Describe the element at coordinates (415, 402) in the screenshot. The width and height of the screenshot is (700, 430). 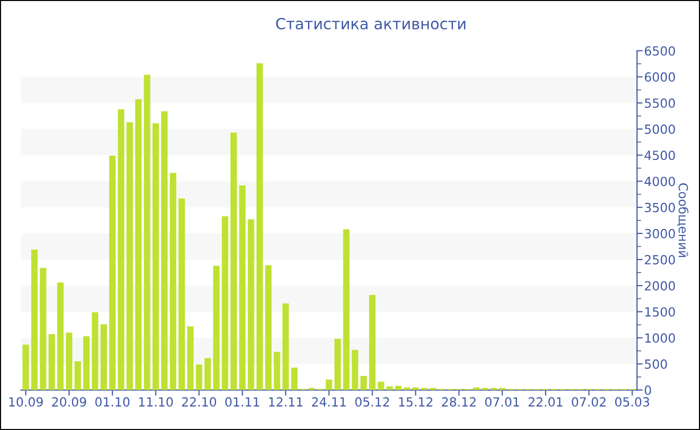
I see `x-tick-label: 15.12` at that location.